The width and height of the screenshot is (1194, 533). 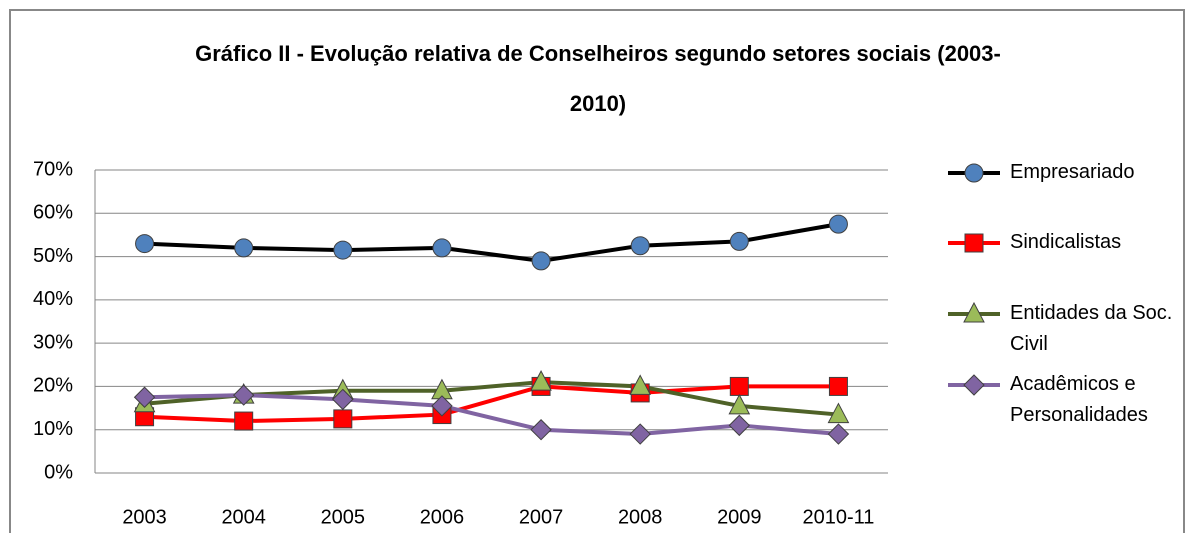 What do you see at coordinates (53, 429) in the screenshot?
I see `y-tick-label: 10%` at bounding box center [53, 429].